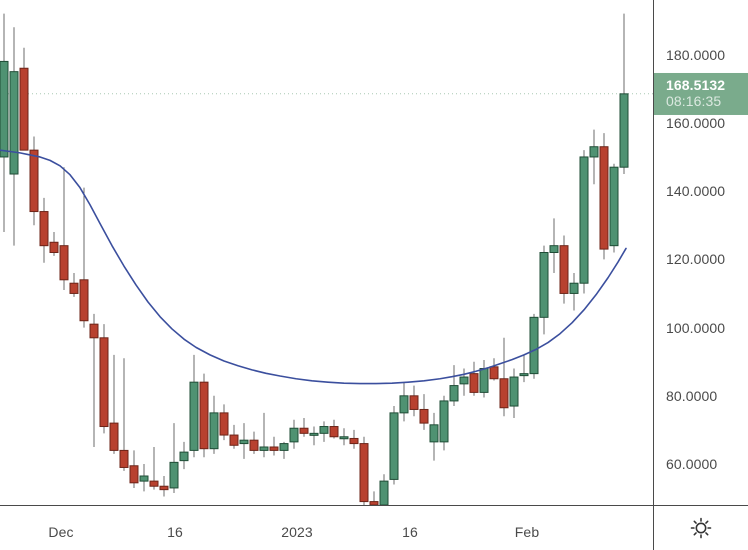 The height and width of the screenshot is (550, 748). Describe the element at coordinates (297, 532) in the screenshot. I see `time-tick: 2023` at that location.